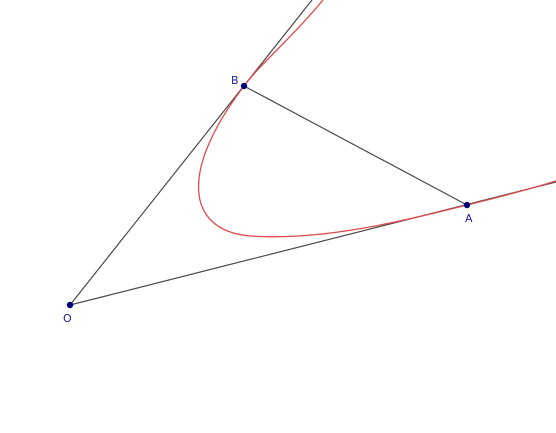 Image resolution: width=556 pixels, height=433 pixels. Describe the element at coordinates (67, 318) in the screenshot. I see `point-o-label: O` at that location.